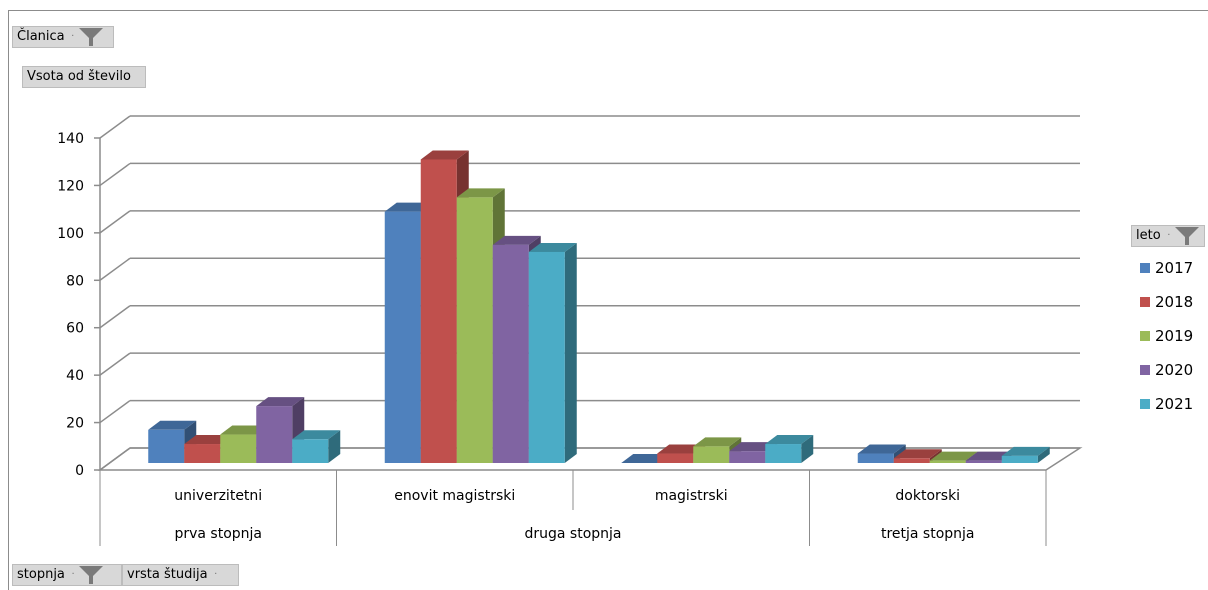  I want to click on bar-2021-doktorski, so click(1025, 454).